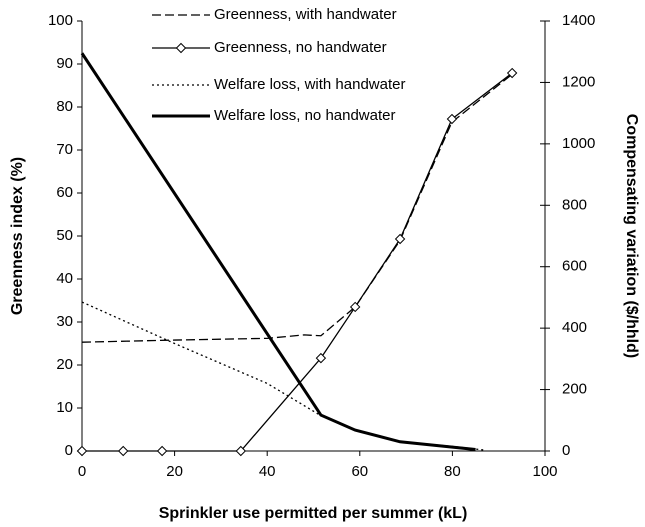  I want to click on x-tick-label: 100, so click(544, 471).